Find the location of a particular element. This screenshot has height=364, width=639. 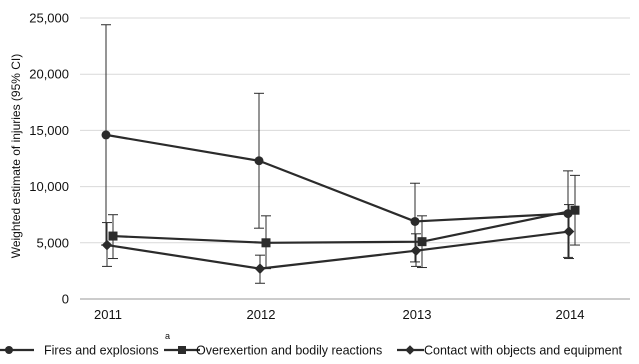

y-tick-label: 20,000 is located at coordinates (49, 74).